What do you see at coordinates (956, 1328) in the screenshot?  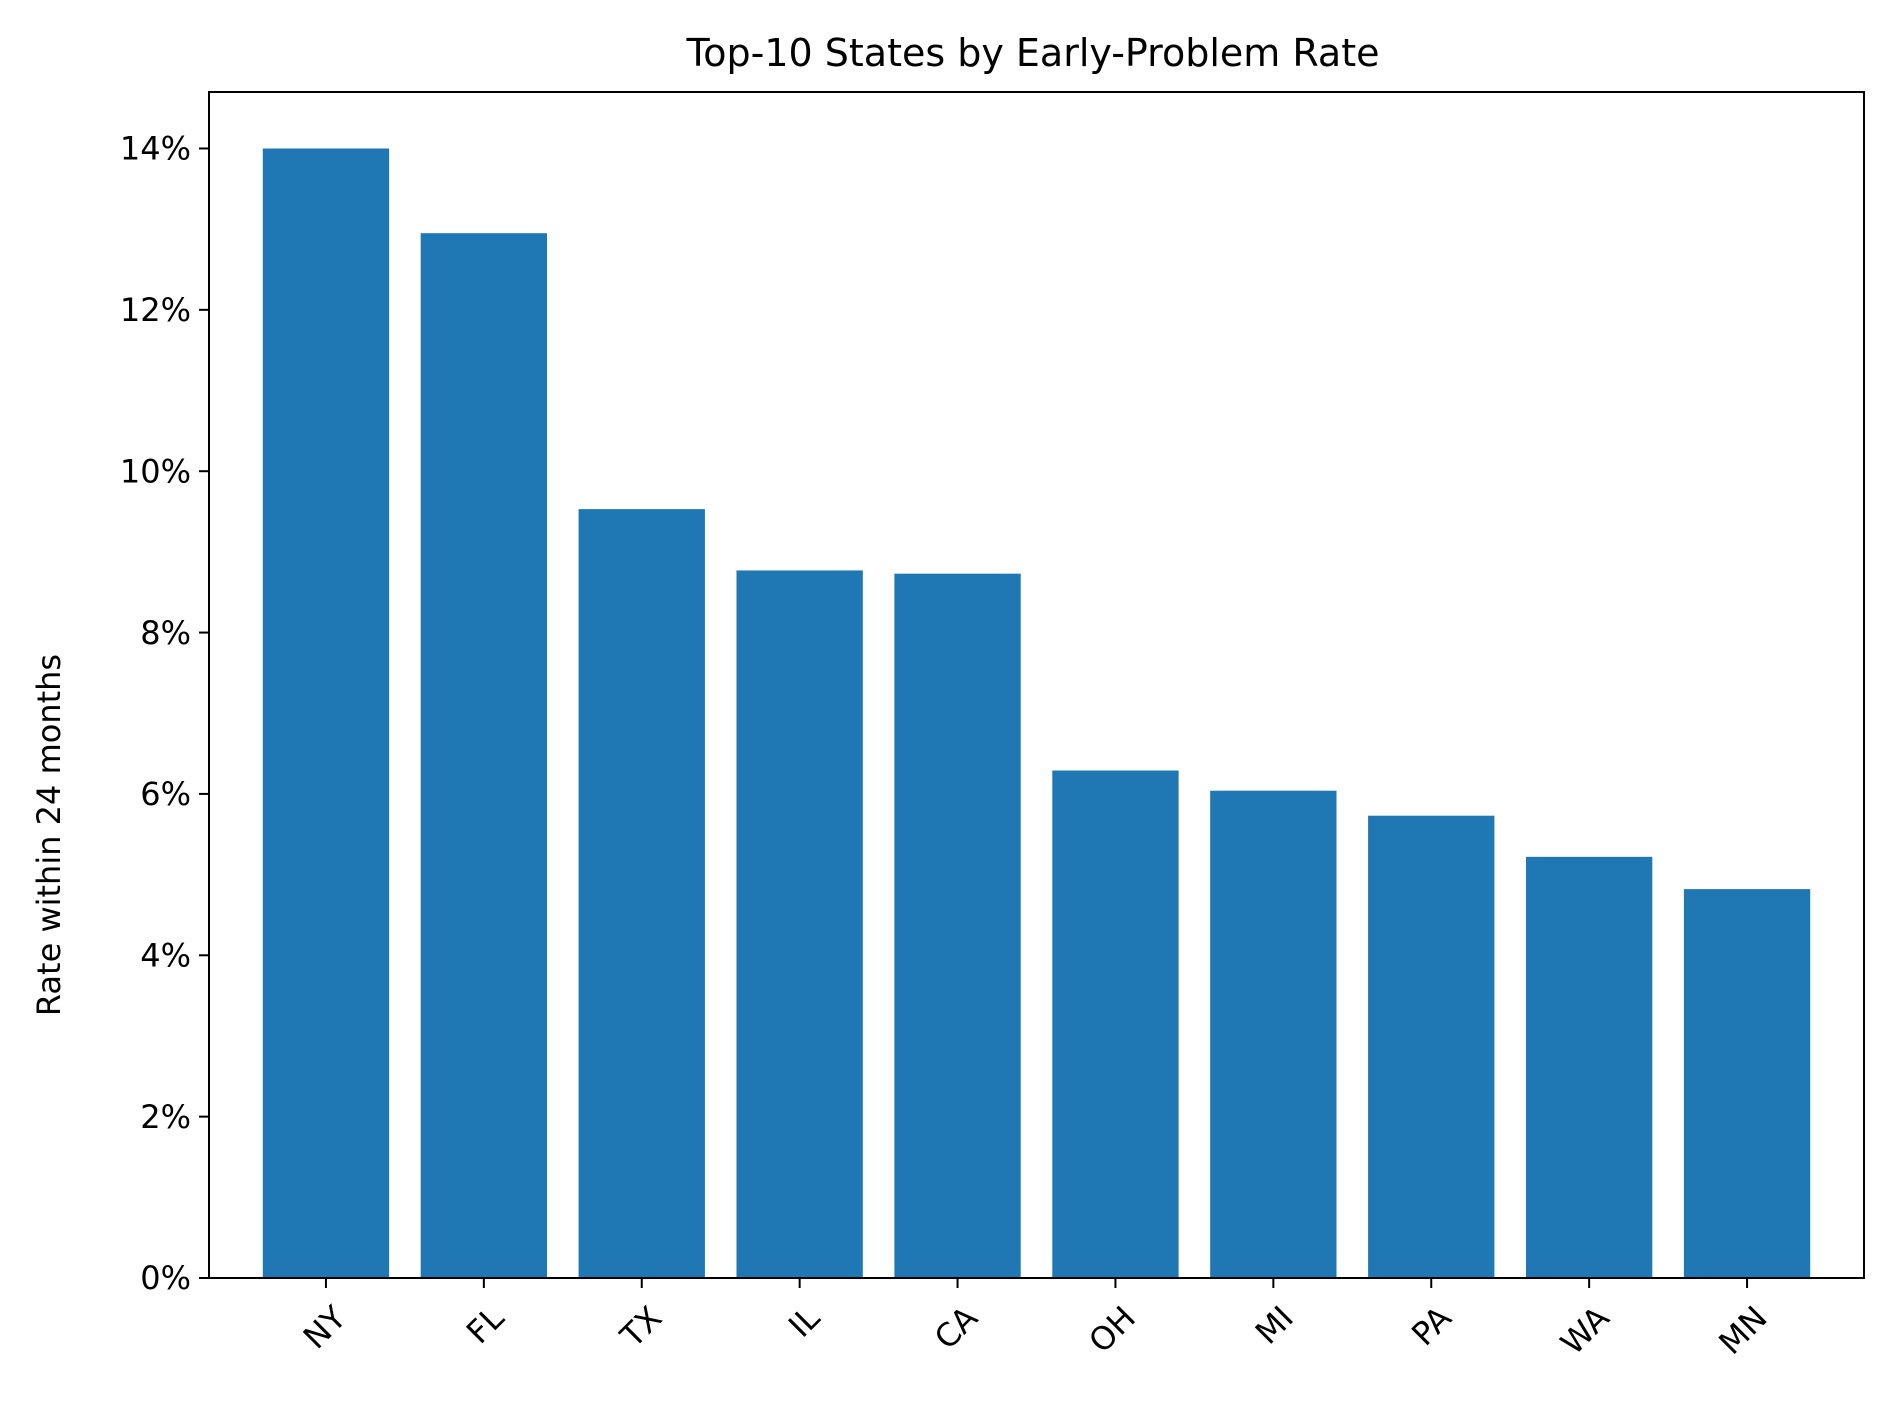 I see `x-tick-label: CA` at bounding box center [956, 1328].